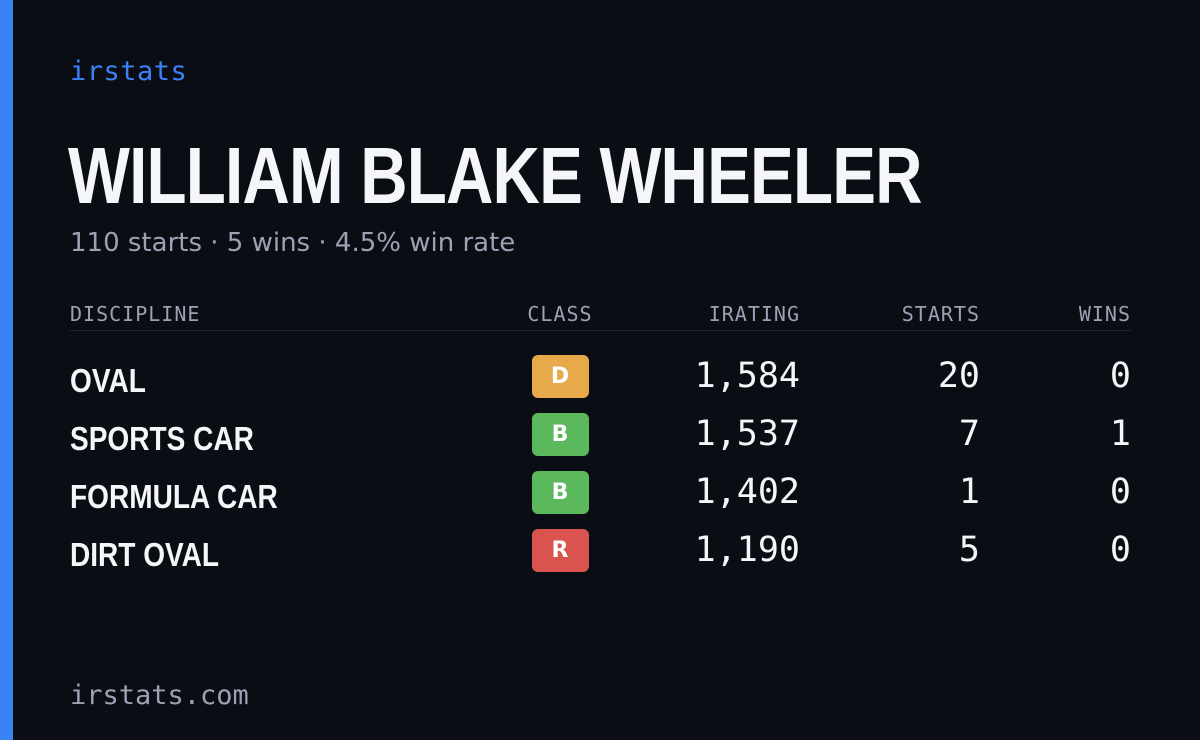 The height and width of the screenshot is (740, 1200). What do you see at coordinates (969, 492) in the screenshot?
I see `starts-value: 1` at bounding box center [969, 492].